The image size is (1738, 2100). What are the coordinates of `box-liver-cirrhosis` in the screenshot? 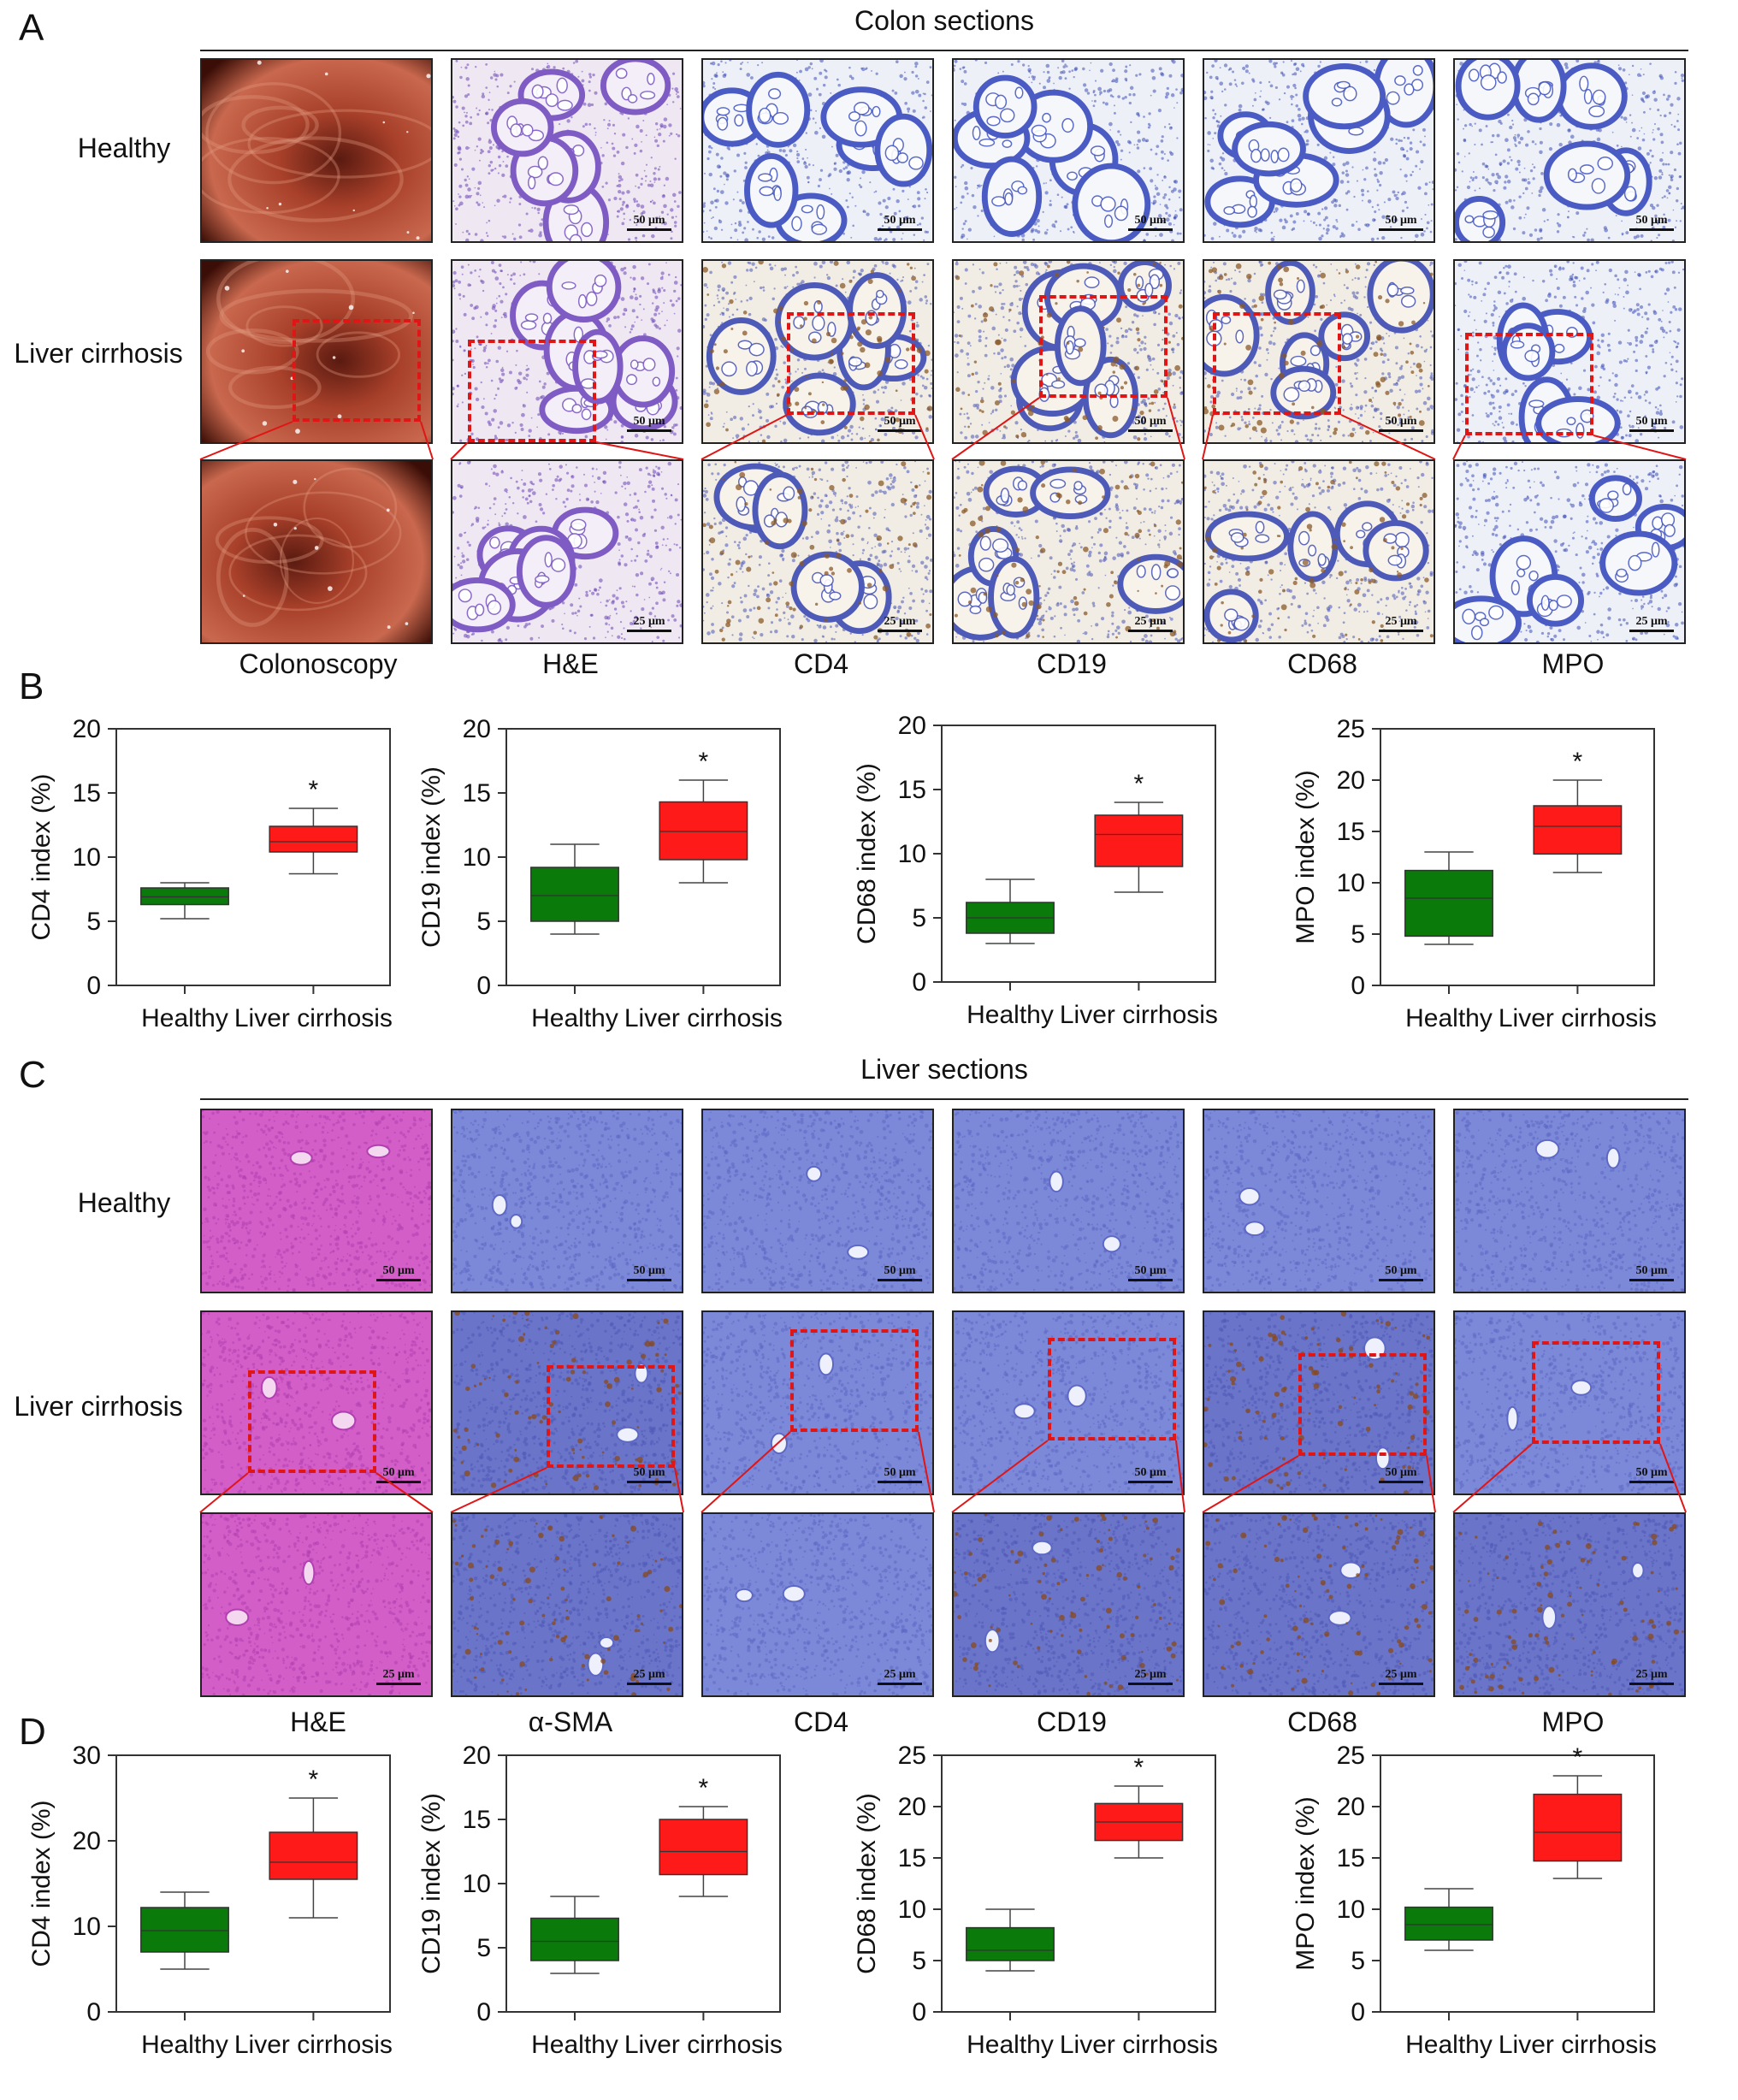 It's located at (313, 839).